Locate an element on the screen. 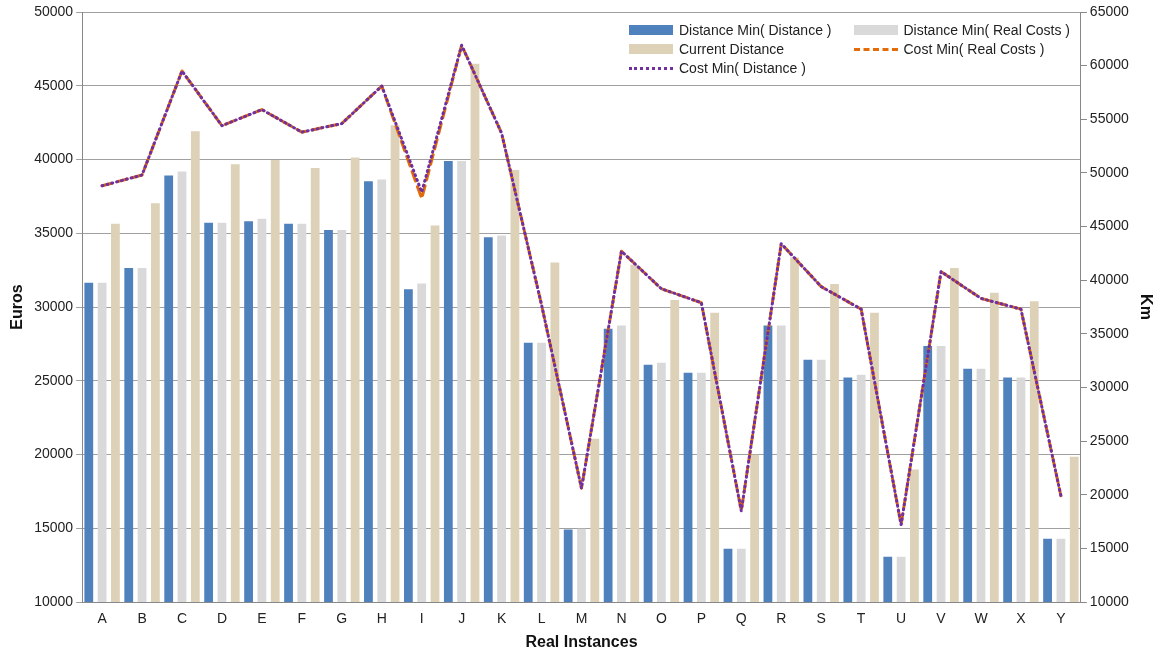  x-tick-label: X is located at coordinates (1021, 618).